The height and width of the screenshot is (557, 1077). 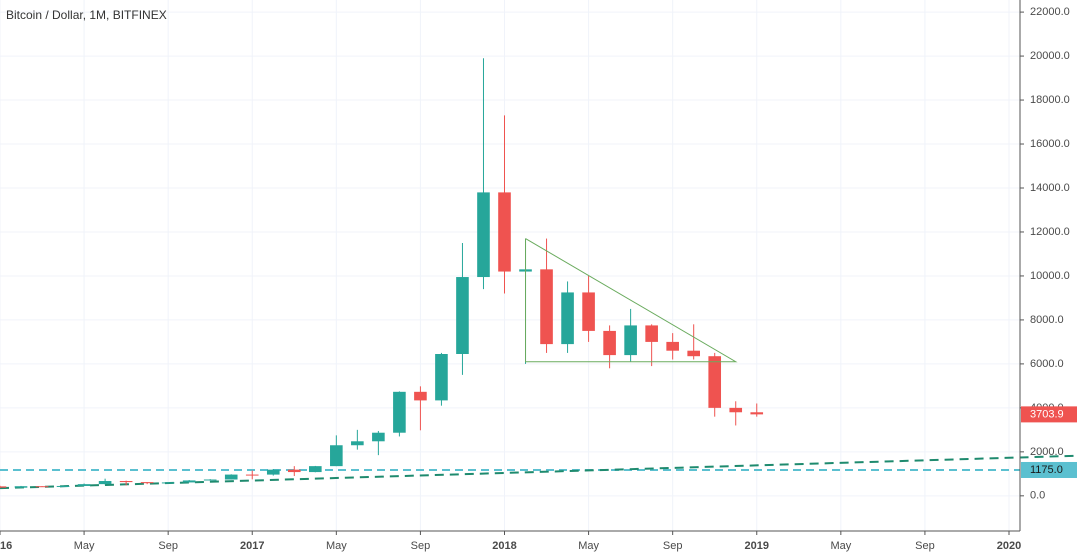 I want to click on last-price-label: 3703.9, so click(x=1047, y=414).